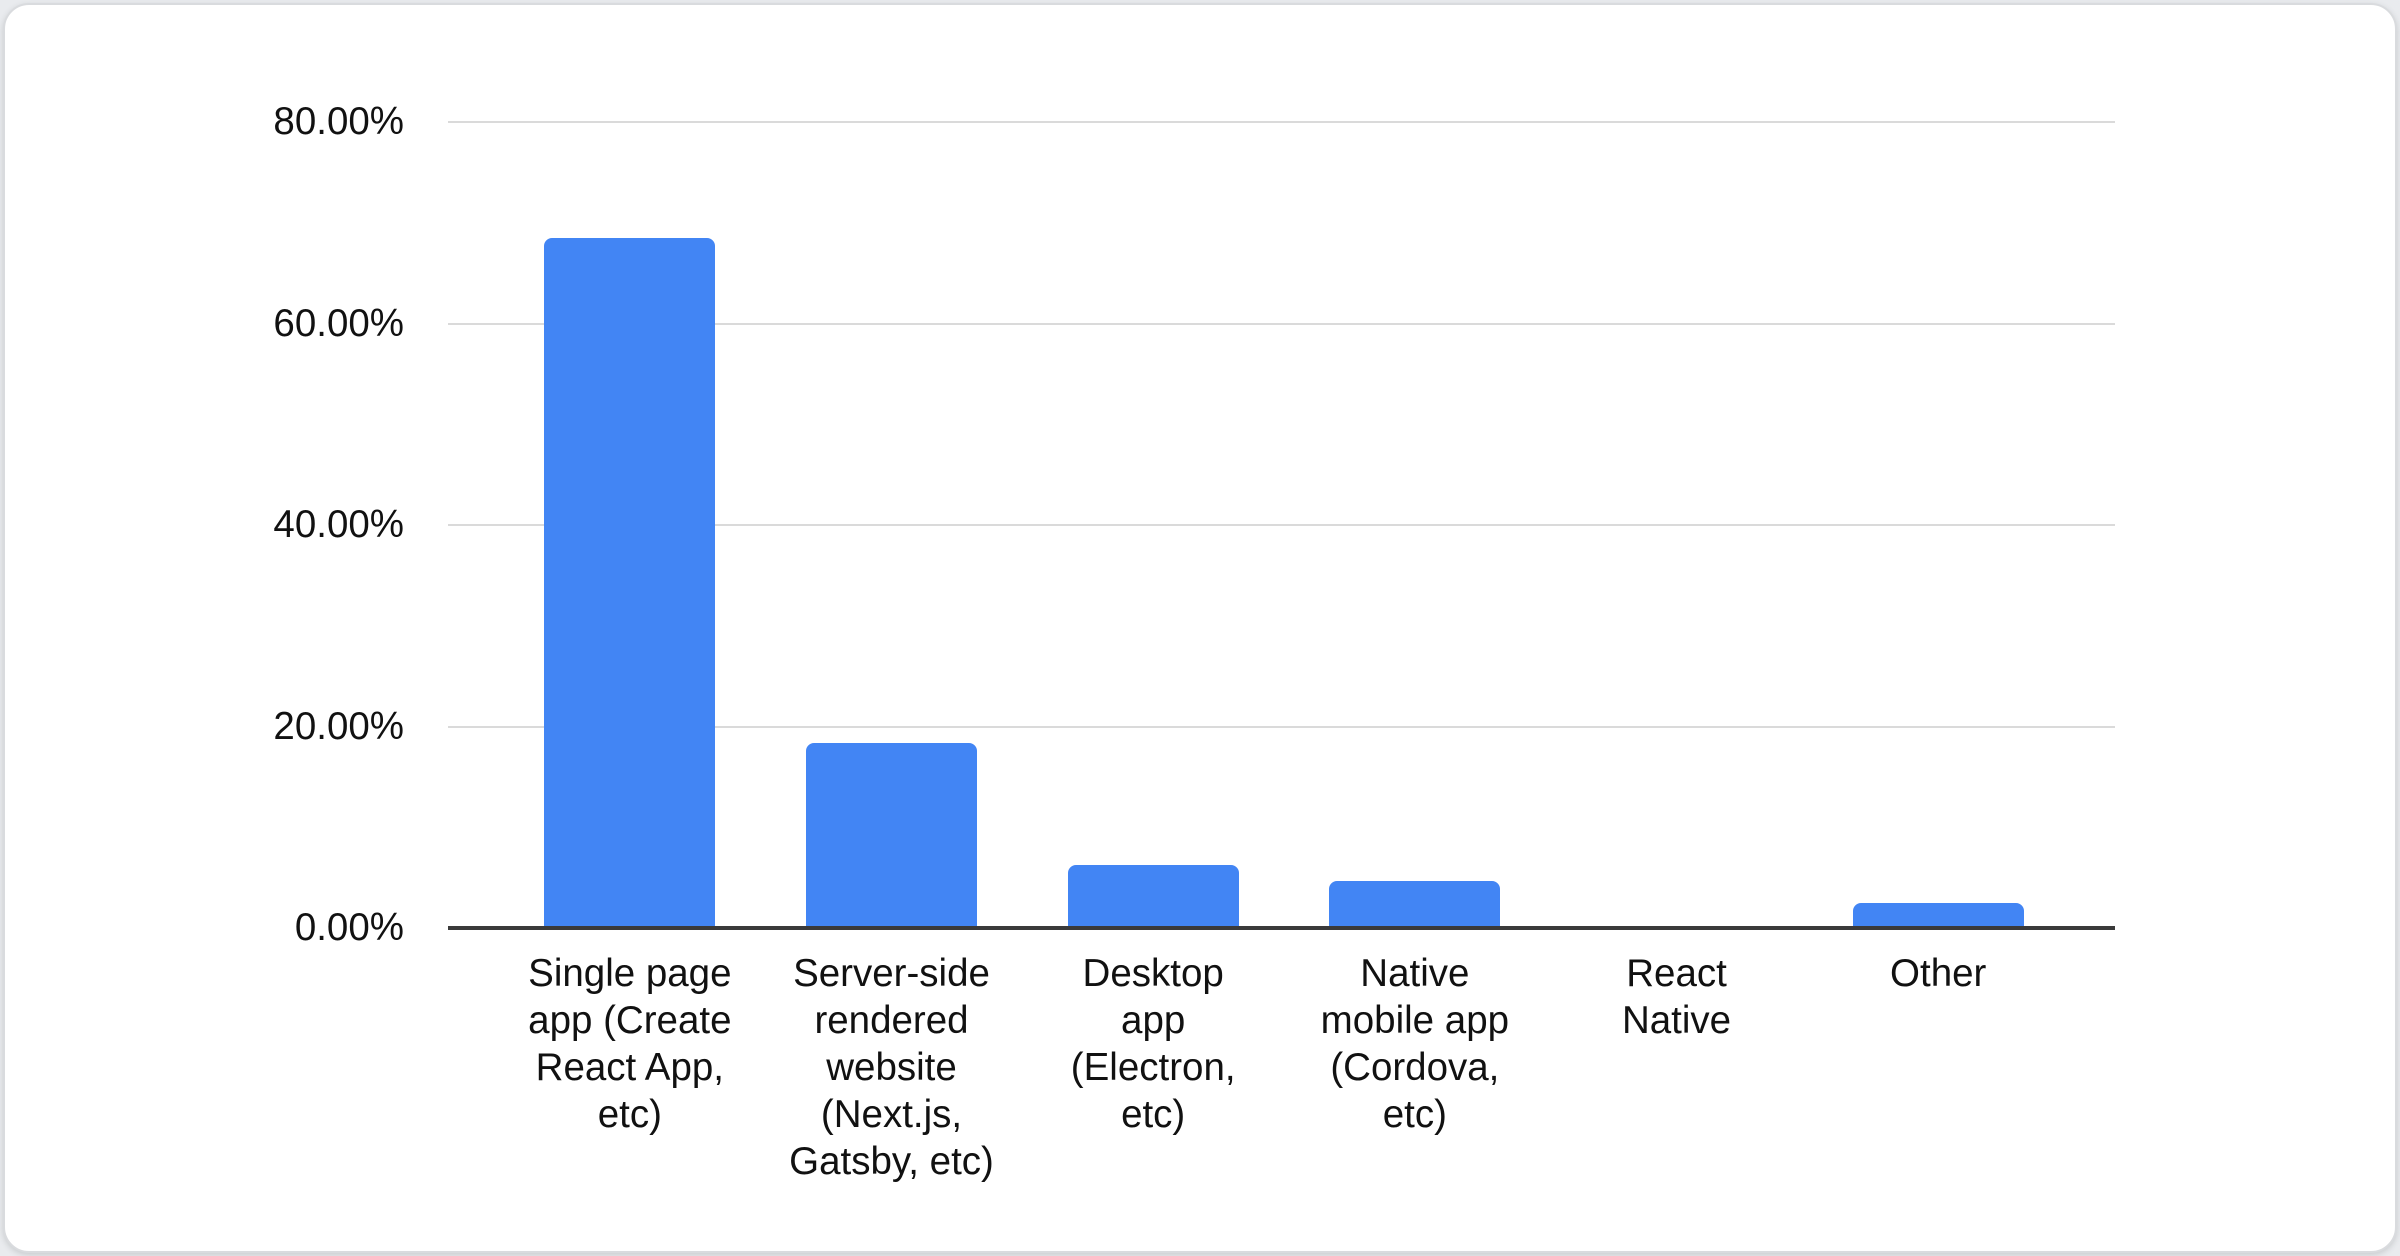 The width and height of the screenshot is (2400, 1256). I want to click on y-axis-tick-label: 20.00%, so click(338, 726).